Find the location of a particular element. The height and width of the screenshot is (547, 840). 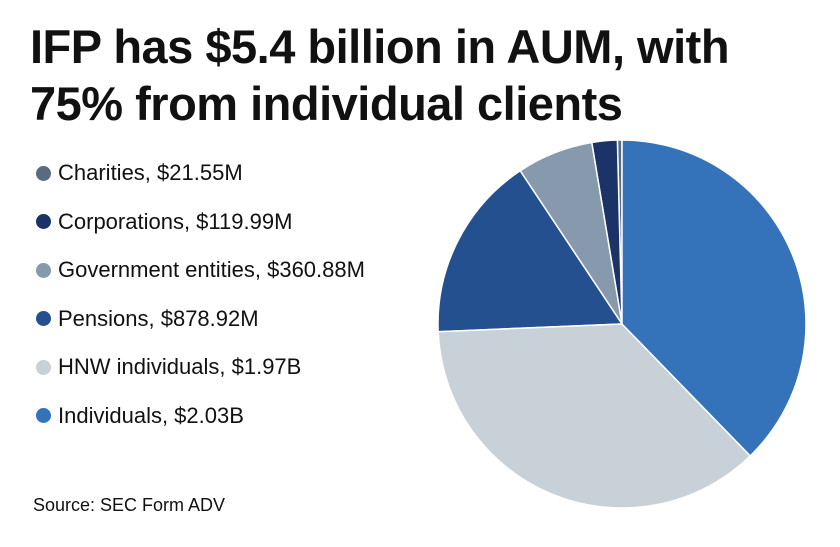

pie-slice-individuals is located at coordinates (714, 298).